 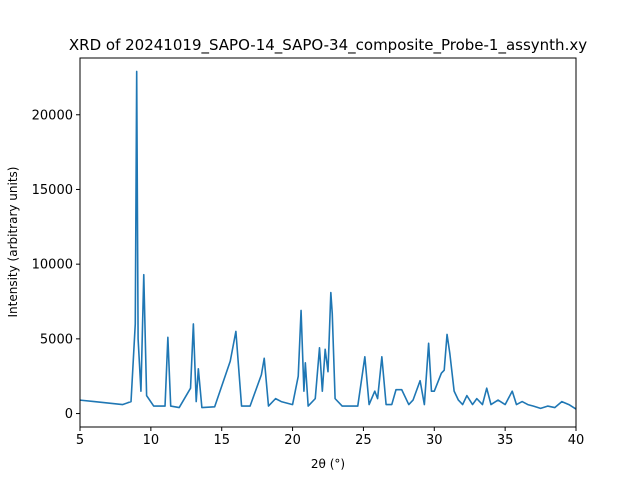 I want to click on x-tick-label: 25, so click(x=363, y=440).